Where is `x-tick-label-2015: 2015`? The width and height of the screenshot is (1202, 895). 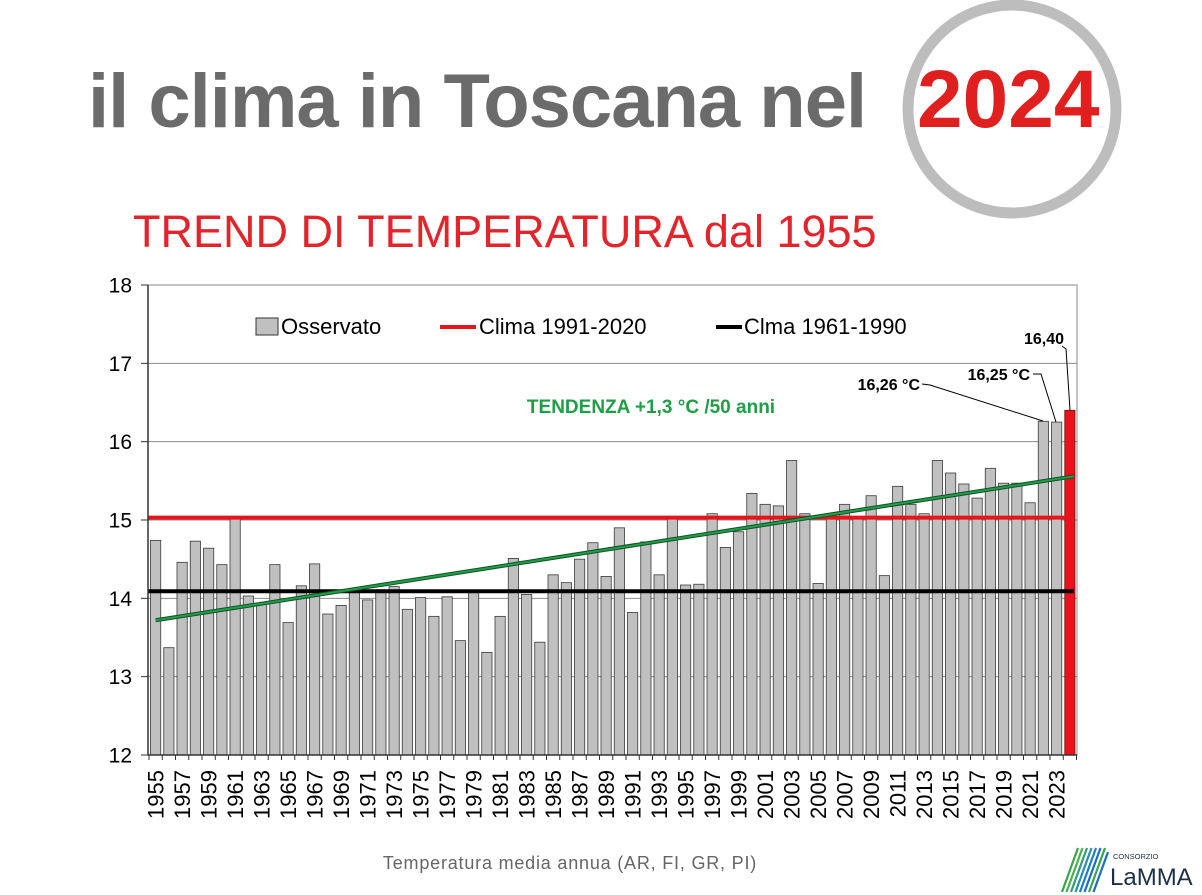 x-tick-label-2015: 2015 is located at coordinates (951, 794).